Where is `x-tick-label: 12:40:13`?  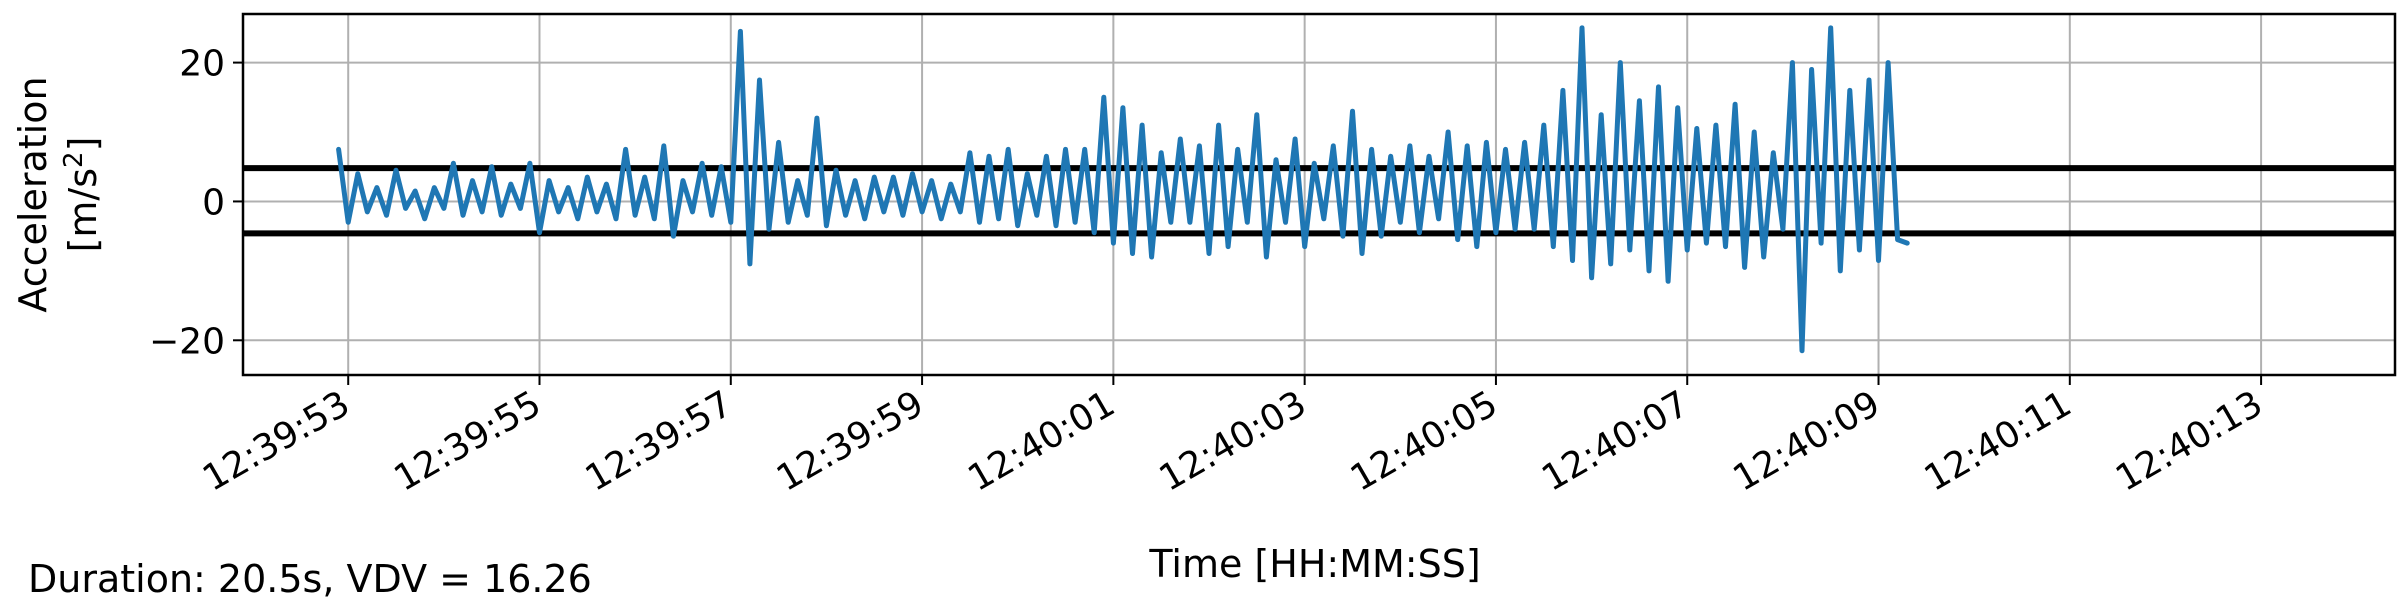 x-tick-label: 12:40:13 is located at coordinates (2189, 441).